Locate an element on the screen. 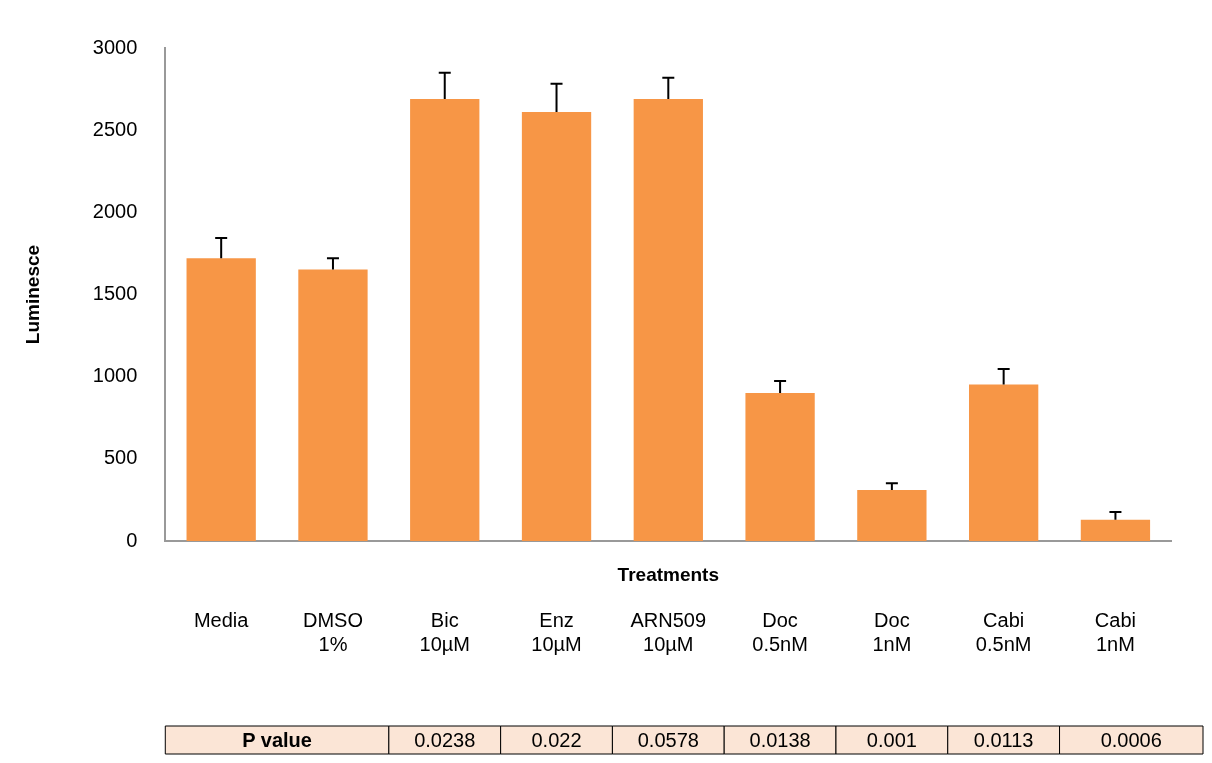 The height and width of the screenshot is (763, 1212). x-tick-label: Bic 10µM is located at coordinates (444, 631).